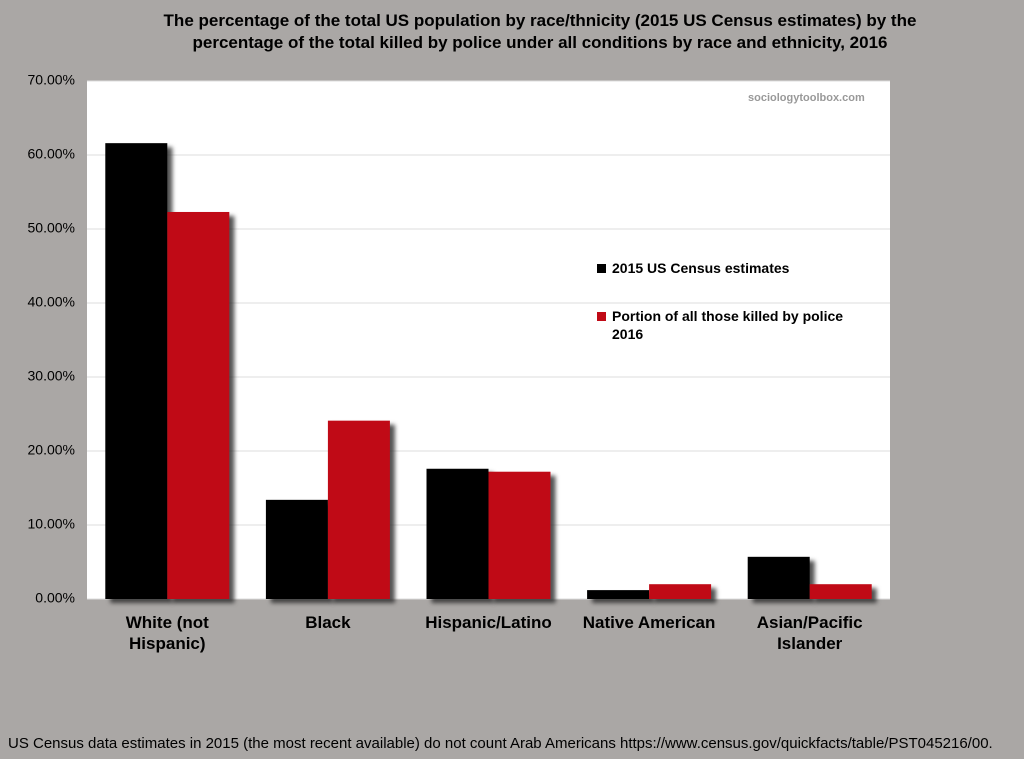  I want to click on y-tick-label: 40.00%, so click(51, 302).